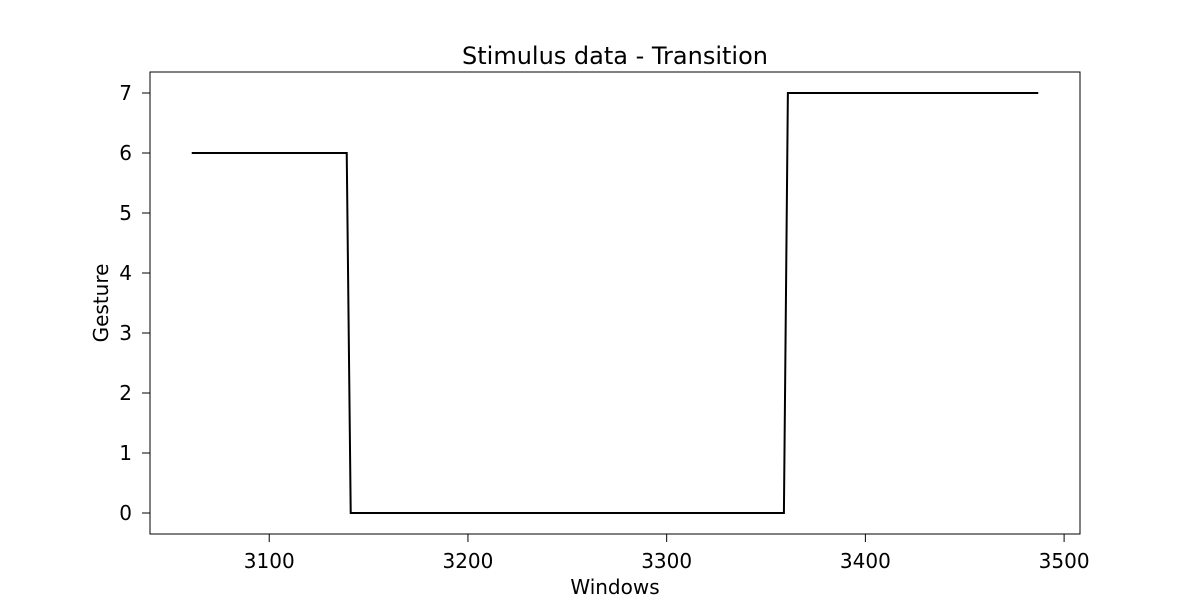 The image size is (1200, 600). What do you see at coordinates (666, 561) in the screenshot?
I see `x-tick-label: 3300` at bounding box center [666, 561].